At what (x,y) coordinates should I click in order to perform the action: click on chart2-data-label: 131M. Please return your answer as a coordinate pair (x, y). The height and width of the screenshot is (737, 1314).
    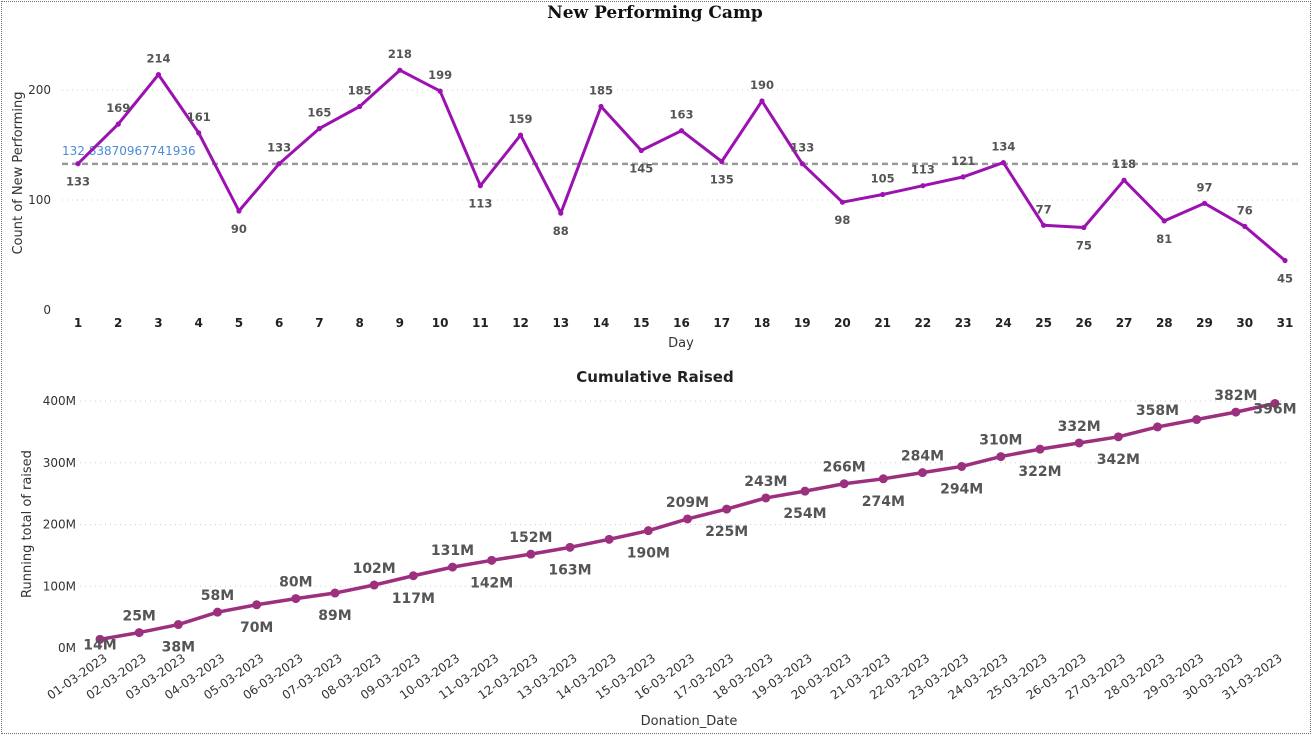
    Looking at the image, I should click on (452, 551).